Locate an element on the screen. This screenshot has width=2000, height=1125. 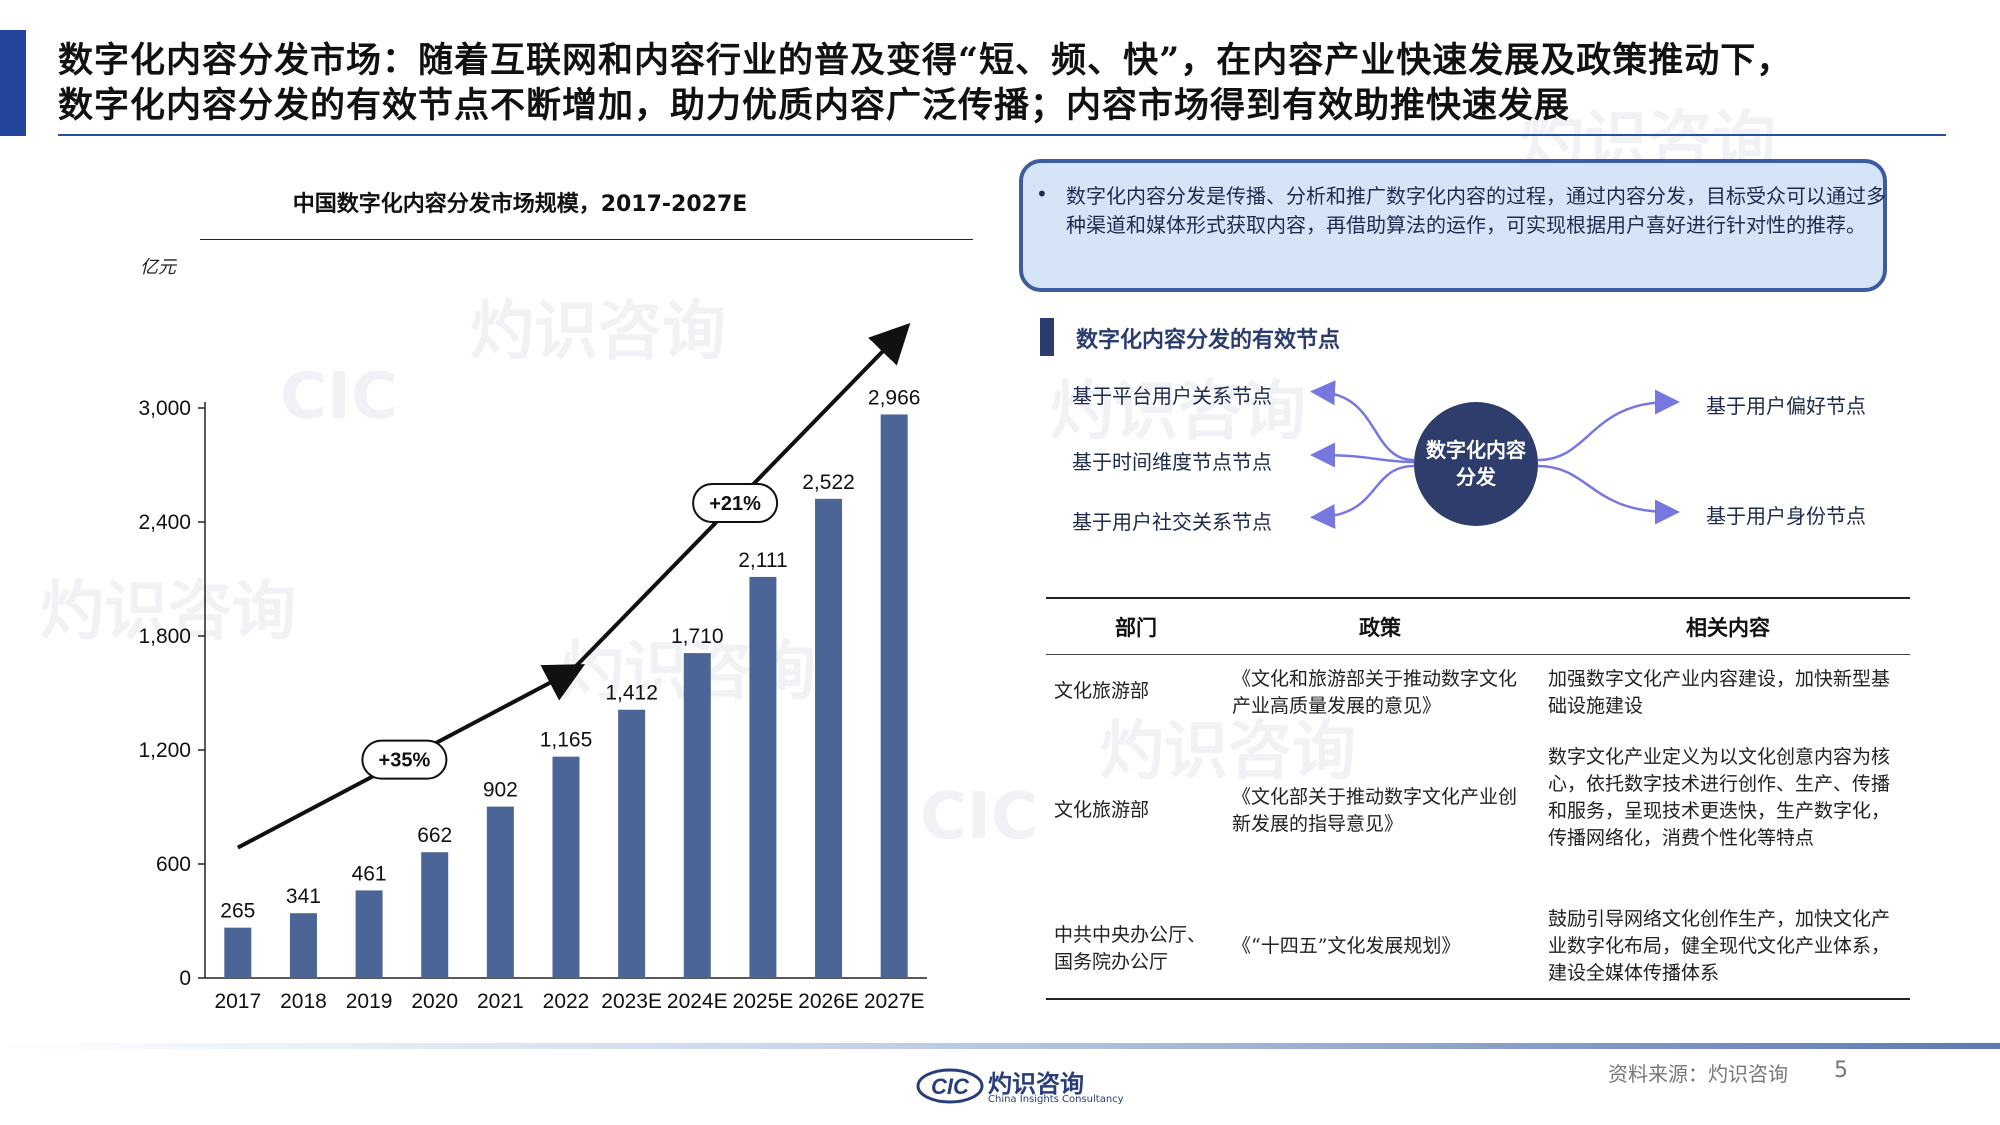
table-top-rule is located at coordinates (1478, 598).